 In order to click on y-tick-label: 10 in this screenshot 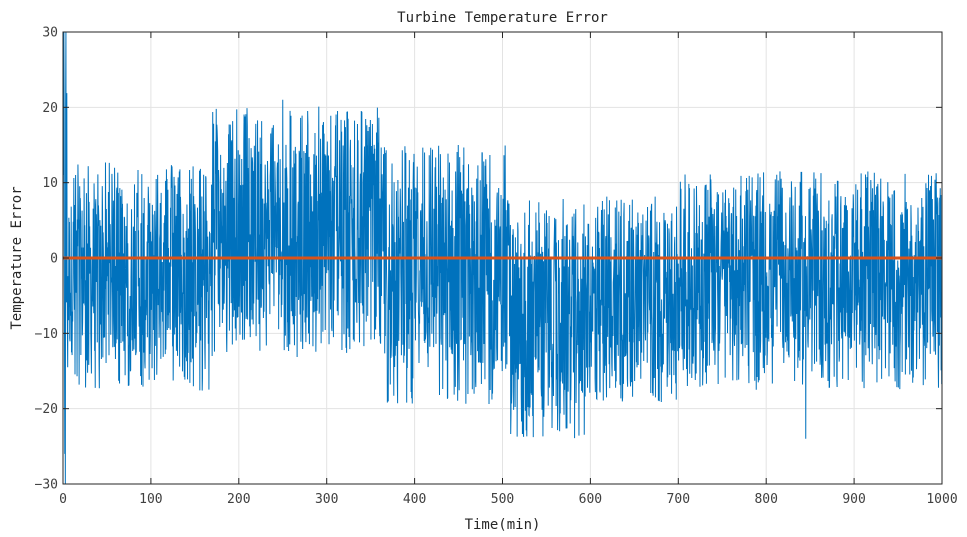, I will do `click(50, 183)`.